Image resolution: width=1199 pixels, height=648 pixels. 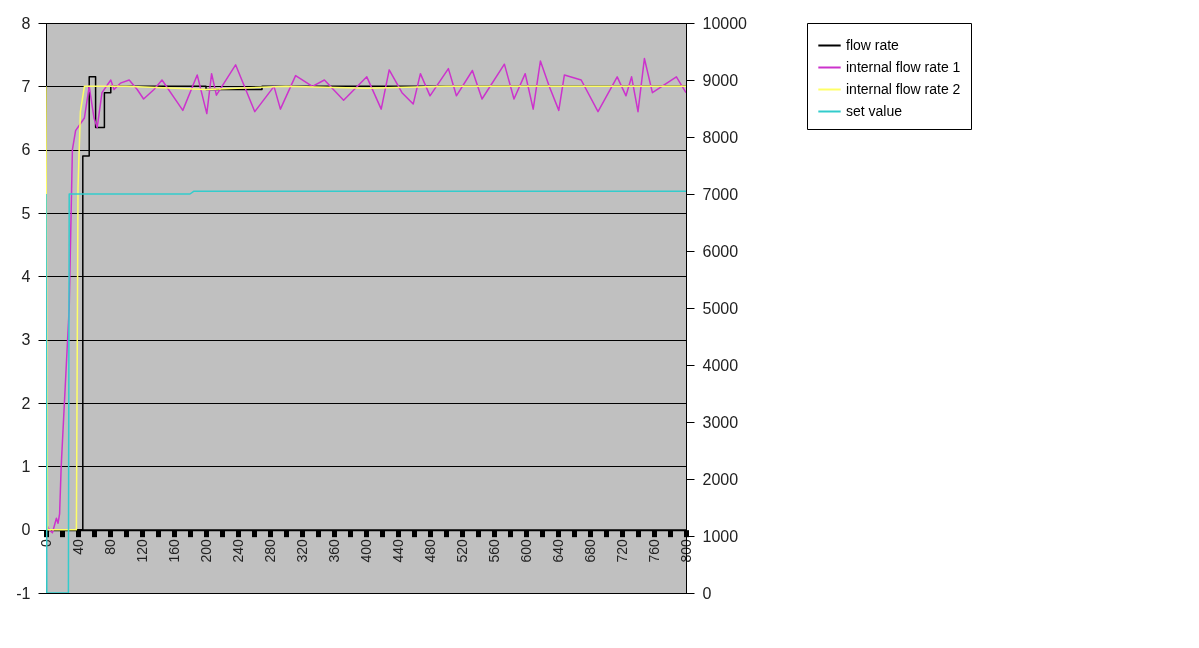 What do you see at coordinates (653, 550) in the screenshot?
I see `x-tick-label: 760` at bounding box center [653, 550].